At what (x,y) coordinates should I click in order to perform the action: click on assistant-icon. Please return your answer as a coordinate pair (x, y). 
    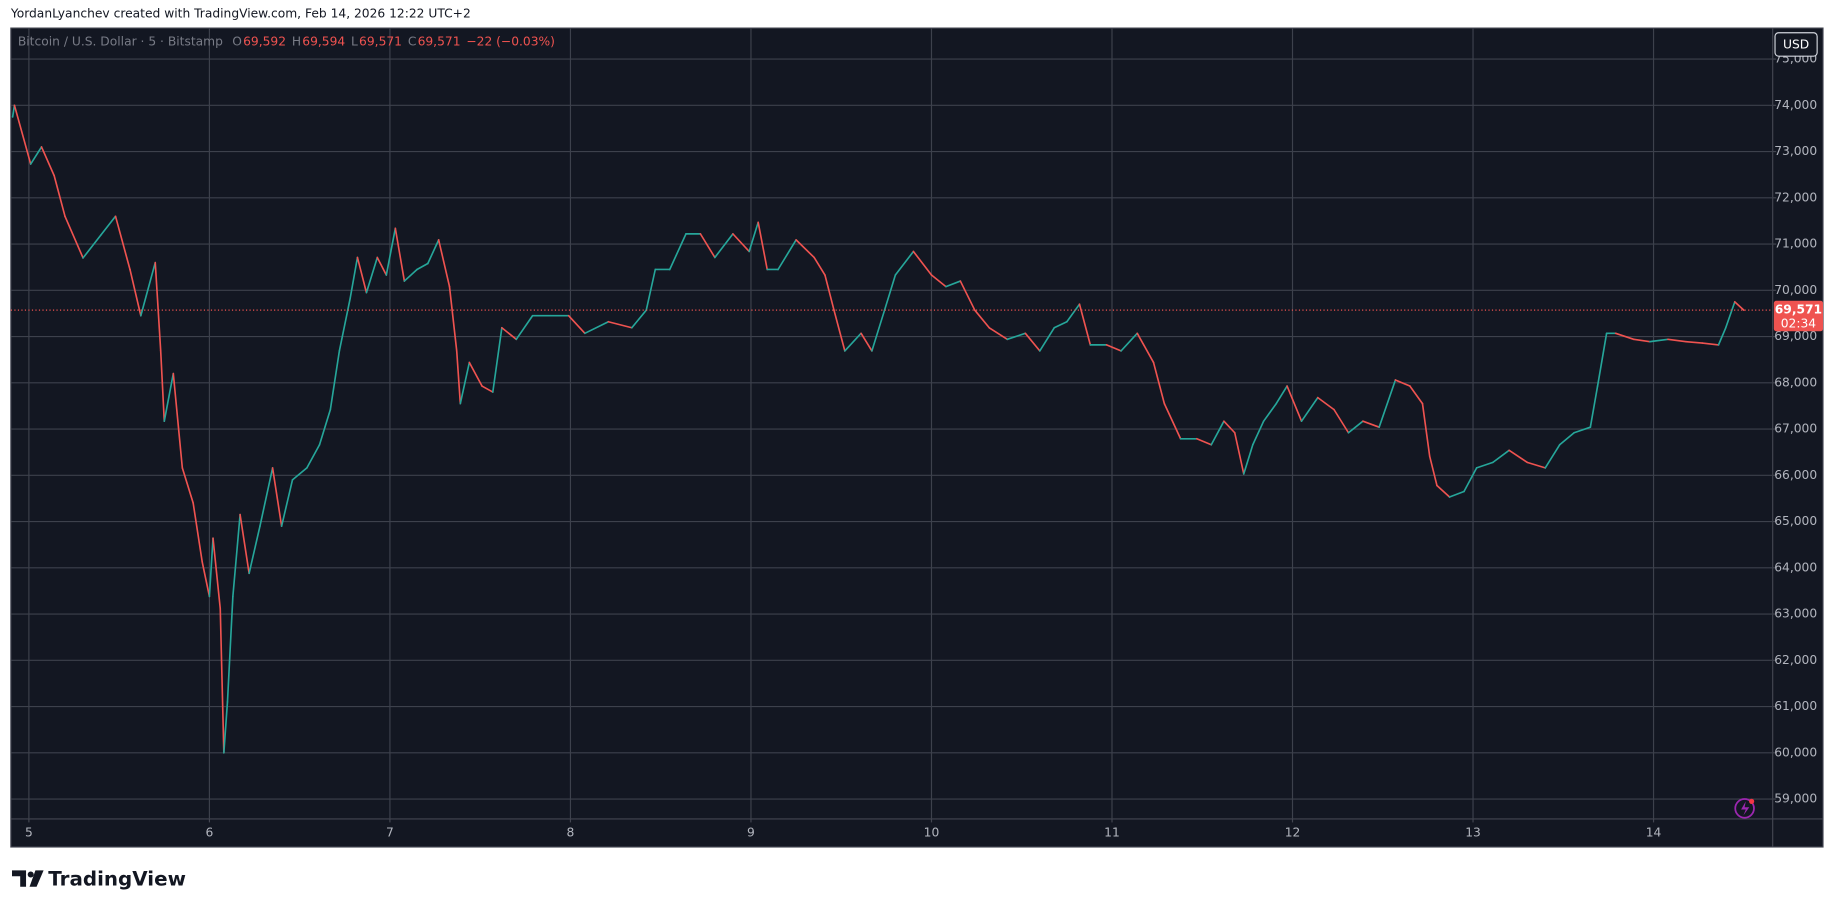
    Looking at the image, I should click on (1744, 808).